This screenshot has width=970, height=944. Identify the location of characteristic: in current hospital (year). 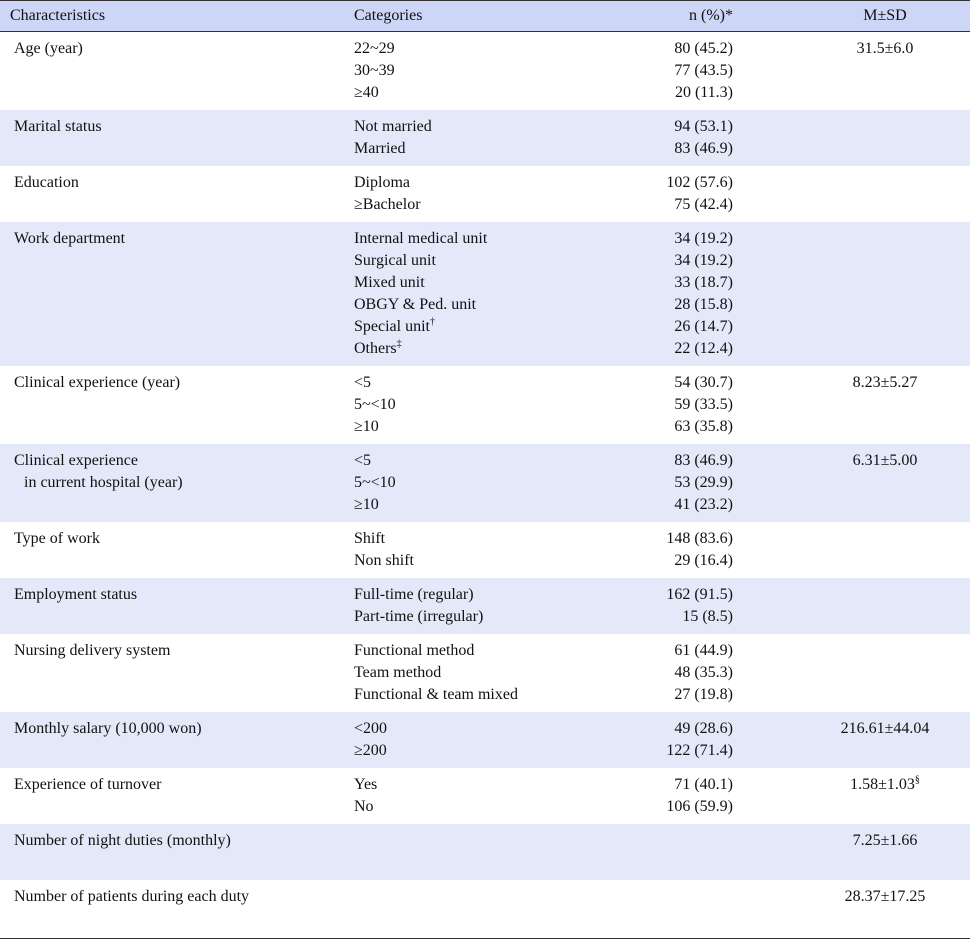
(103, 482).